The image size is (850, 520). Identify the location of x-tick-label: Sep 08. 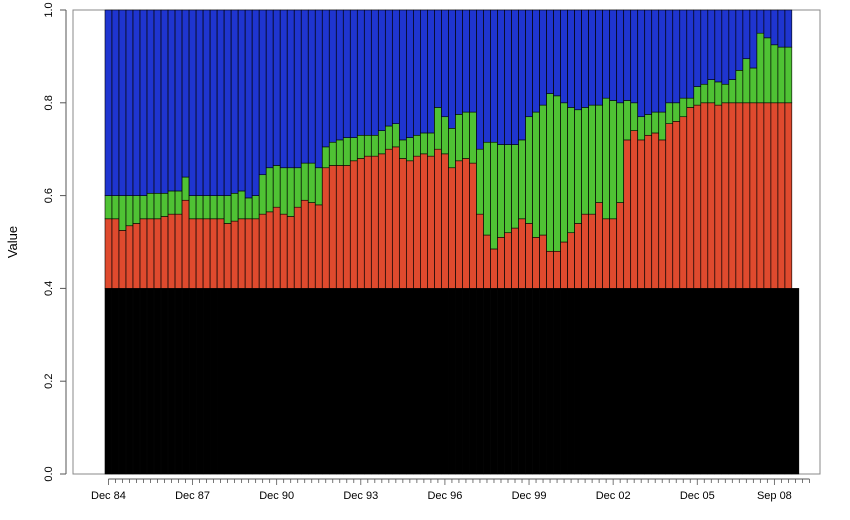
(774, 496).